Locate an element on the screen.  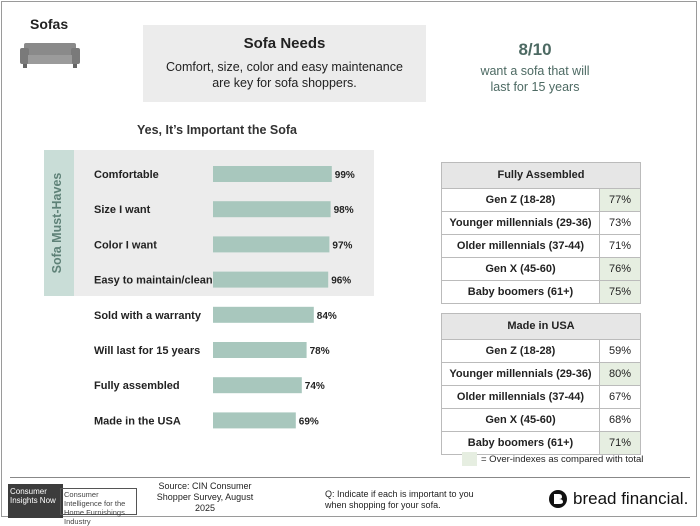
value-label: 97% is located at coordinates (342, 245).